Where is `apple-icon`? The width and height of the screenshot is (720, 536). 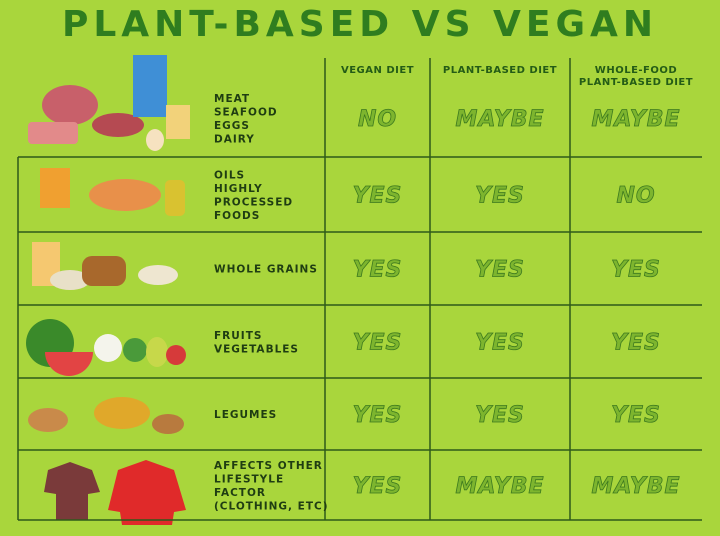 apple-icon is located at coordinates (176, 355).